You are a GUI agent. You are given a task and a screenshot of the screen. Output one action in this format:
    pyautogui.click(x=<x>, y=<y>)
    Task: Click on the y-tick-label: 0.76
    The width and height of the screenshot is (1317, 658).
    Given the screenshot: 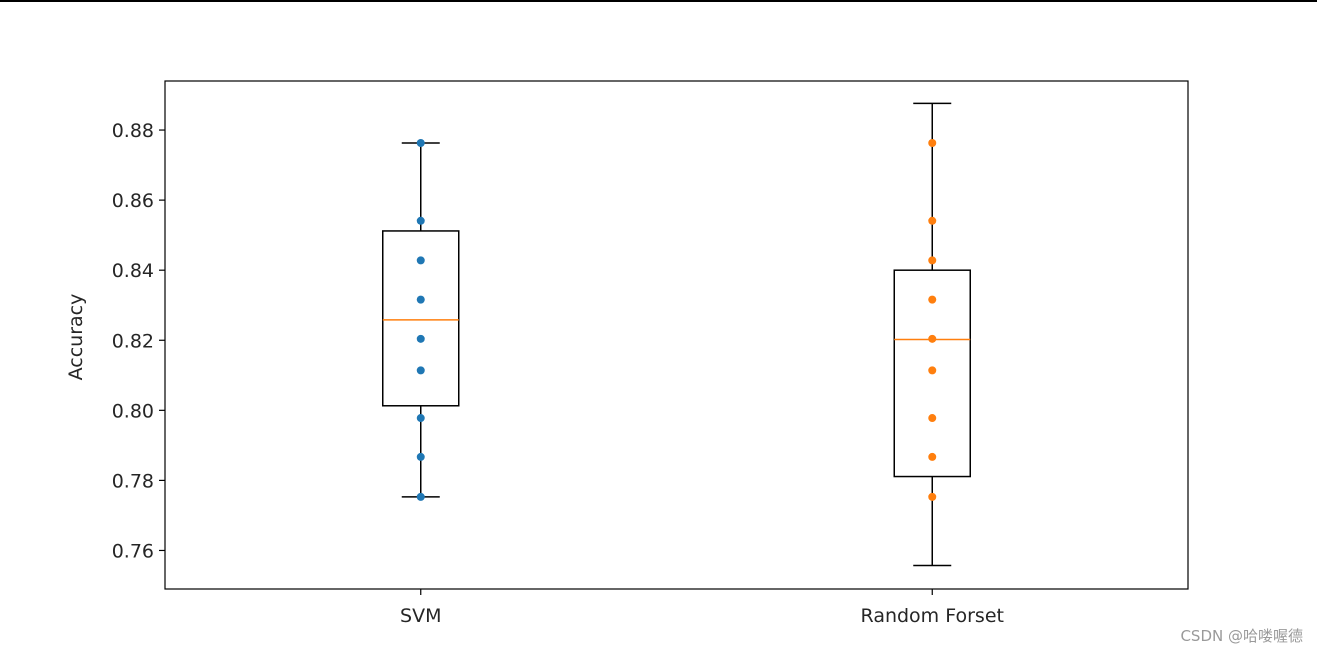 What is the action you would take?
    pyautogui.click(x=133, y=551)
    